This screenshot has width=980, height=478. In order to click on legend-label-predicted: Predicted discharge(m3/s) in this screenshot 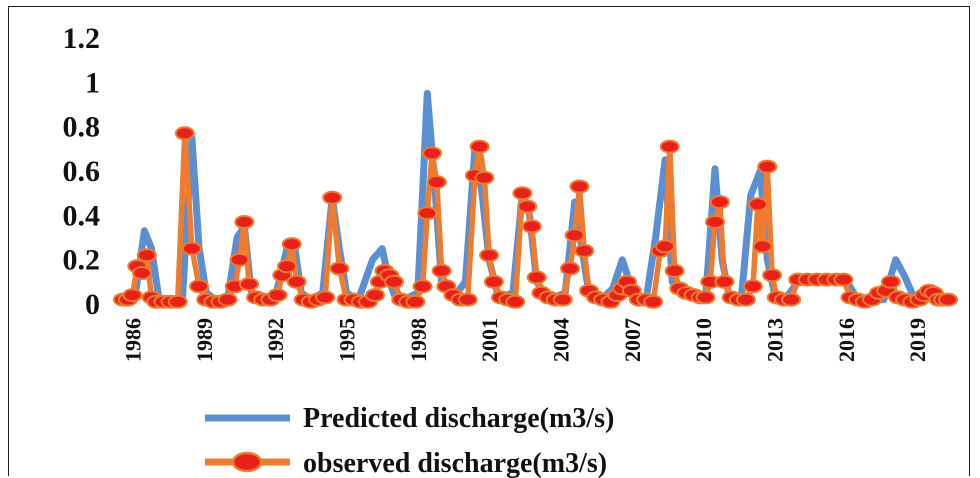, I will do `click(458, 418)`.